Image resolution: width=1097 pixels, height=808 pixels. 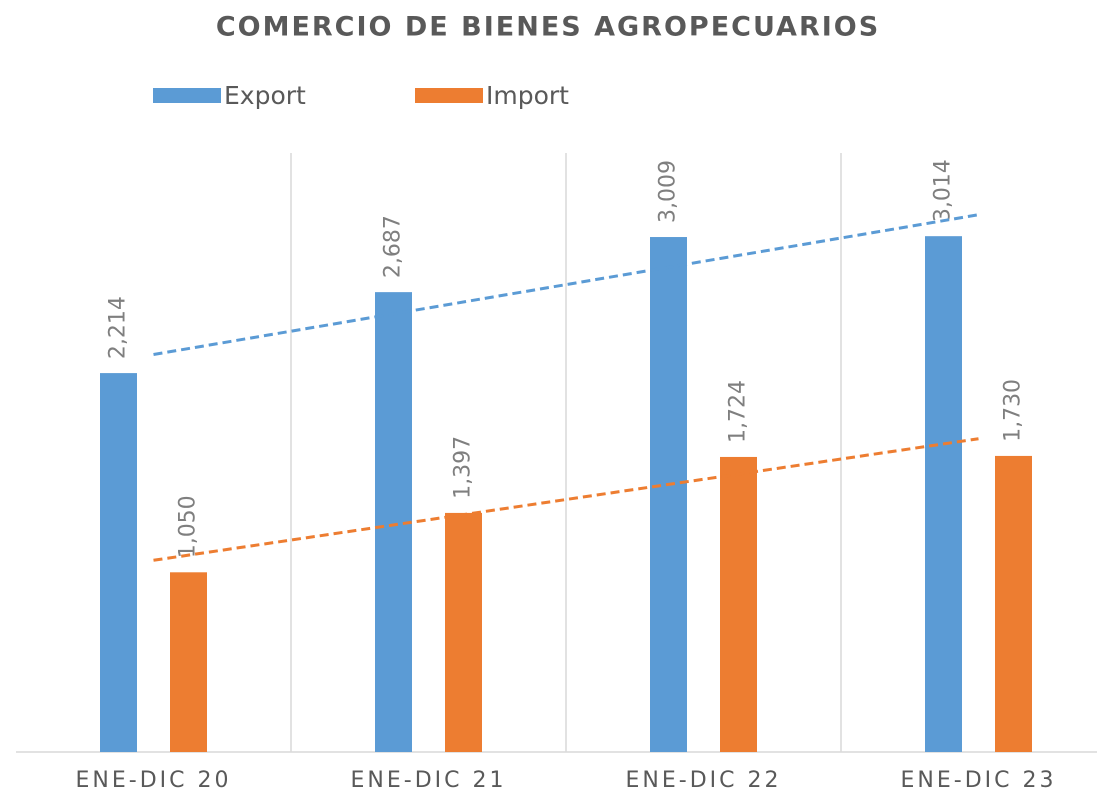 What do you see at coordinates (154, 780) in the screenshot?
I see `x-tick-label: ENE-DIC 20` at bounding box center [154, 780].